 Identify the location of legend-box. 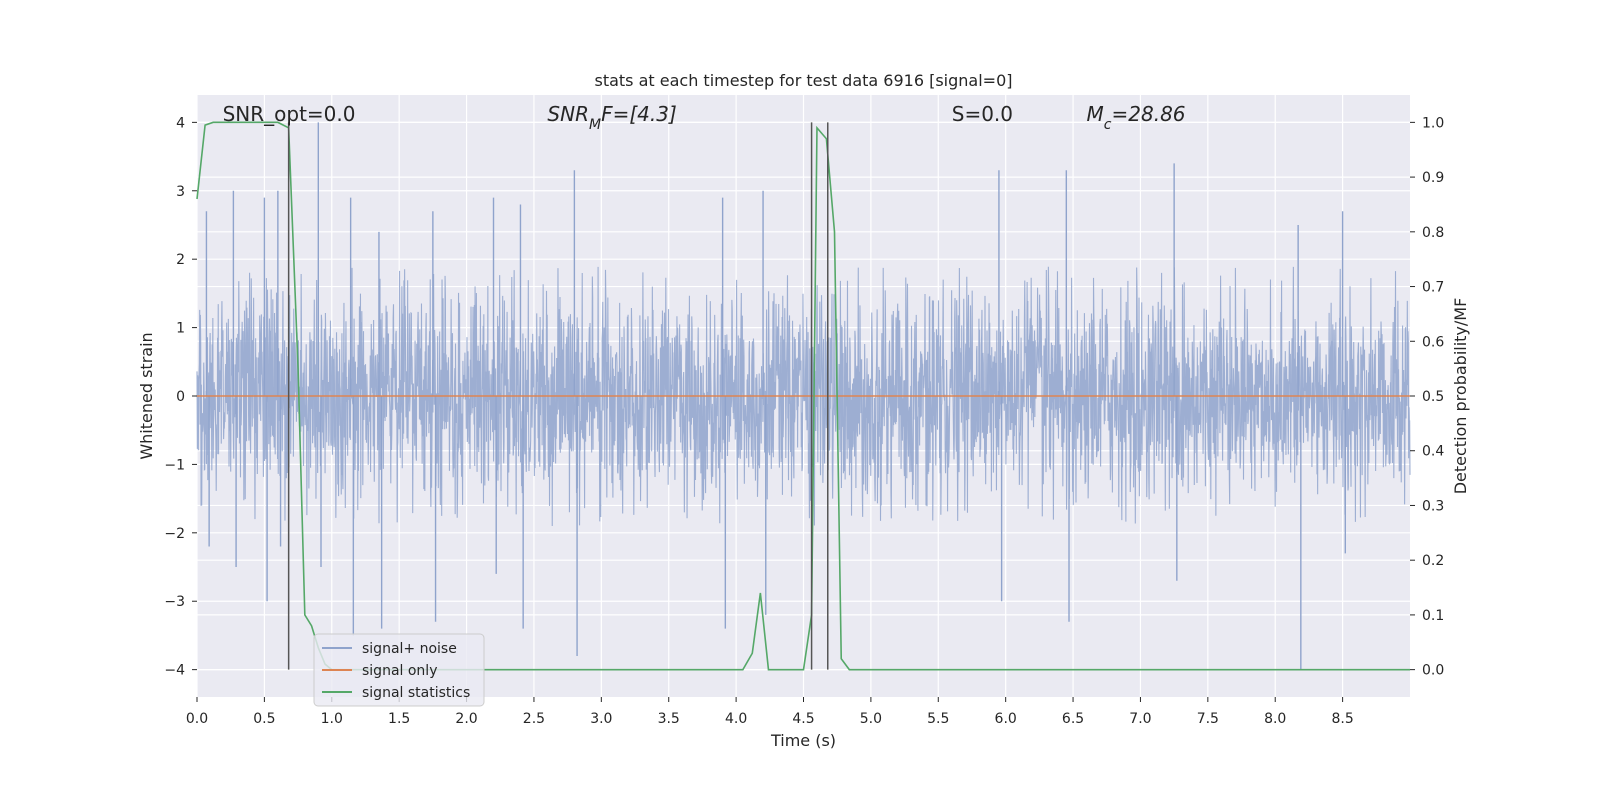
(399, 670).